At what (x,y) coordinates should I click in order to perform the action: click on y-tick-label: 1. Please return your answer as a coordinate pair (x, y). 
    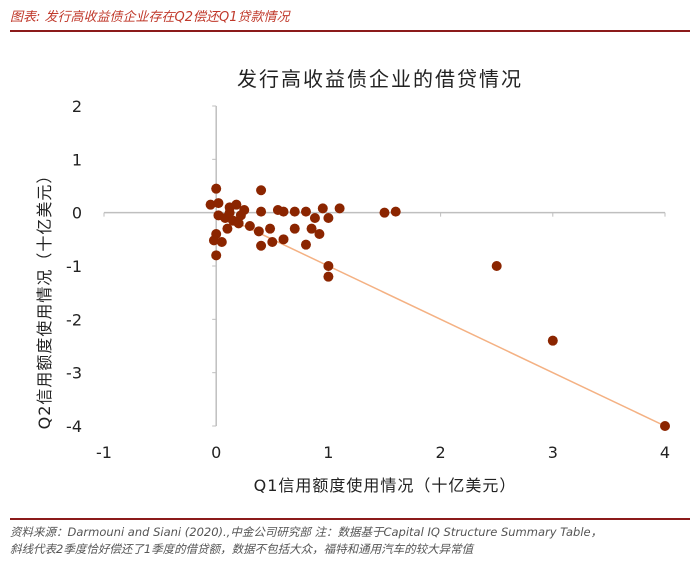
    Looking at the image, I should click on (77, 159).